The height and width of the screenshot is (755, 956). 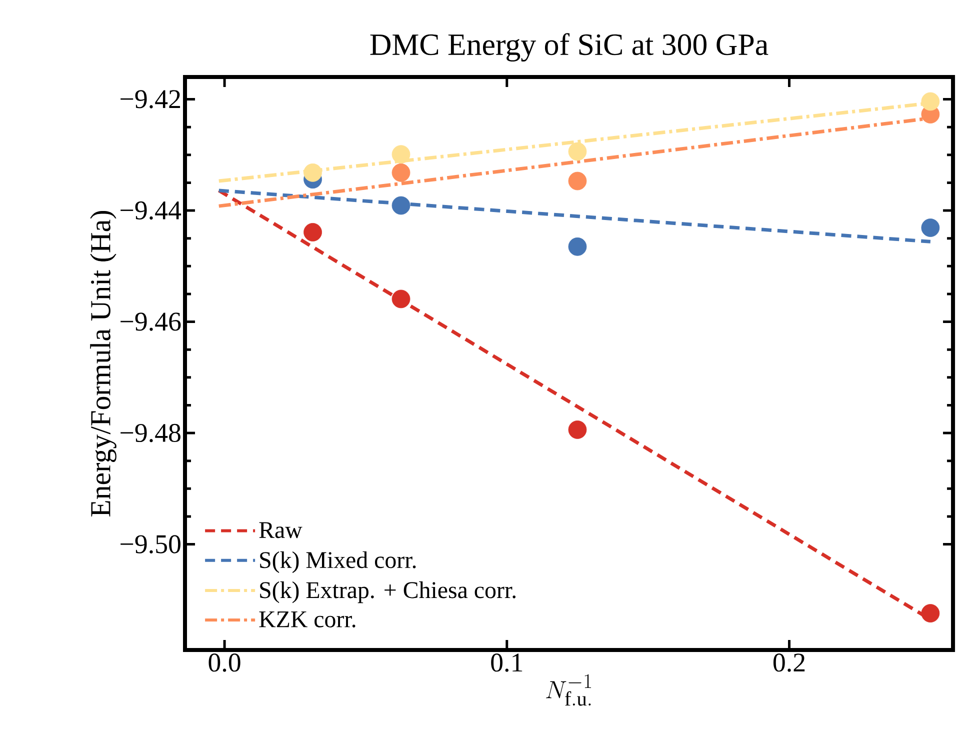 I want to click on y-tick-label: −9.48, so click(x=150, y=433).